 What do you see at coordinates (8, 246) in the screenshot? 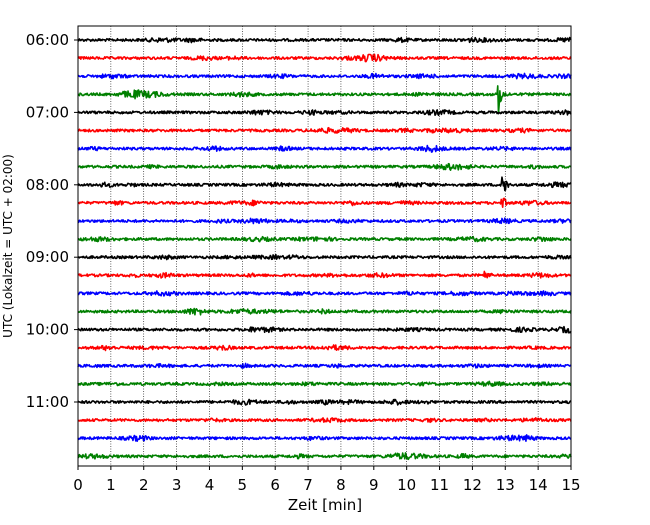
I see `y-axis-label: UTC (Lokalzeit = UTC + 02:00)` at bounding box center [8, 246].